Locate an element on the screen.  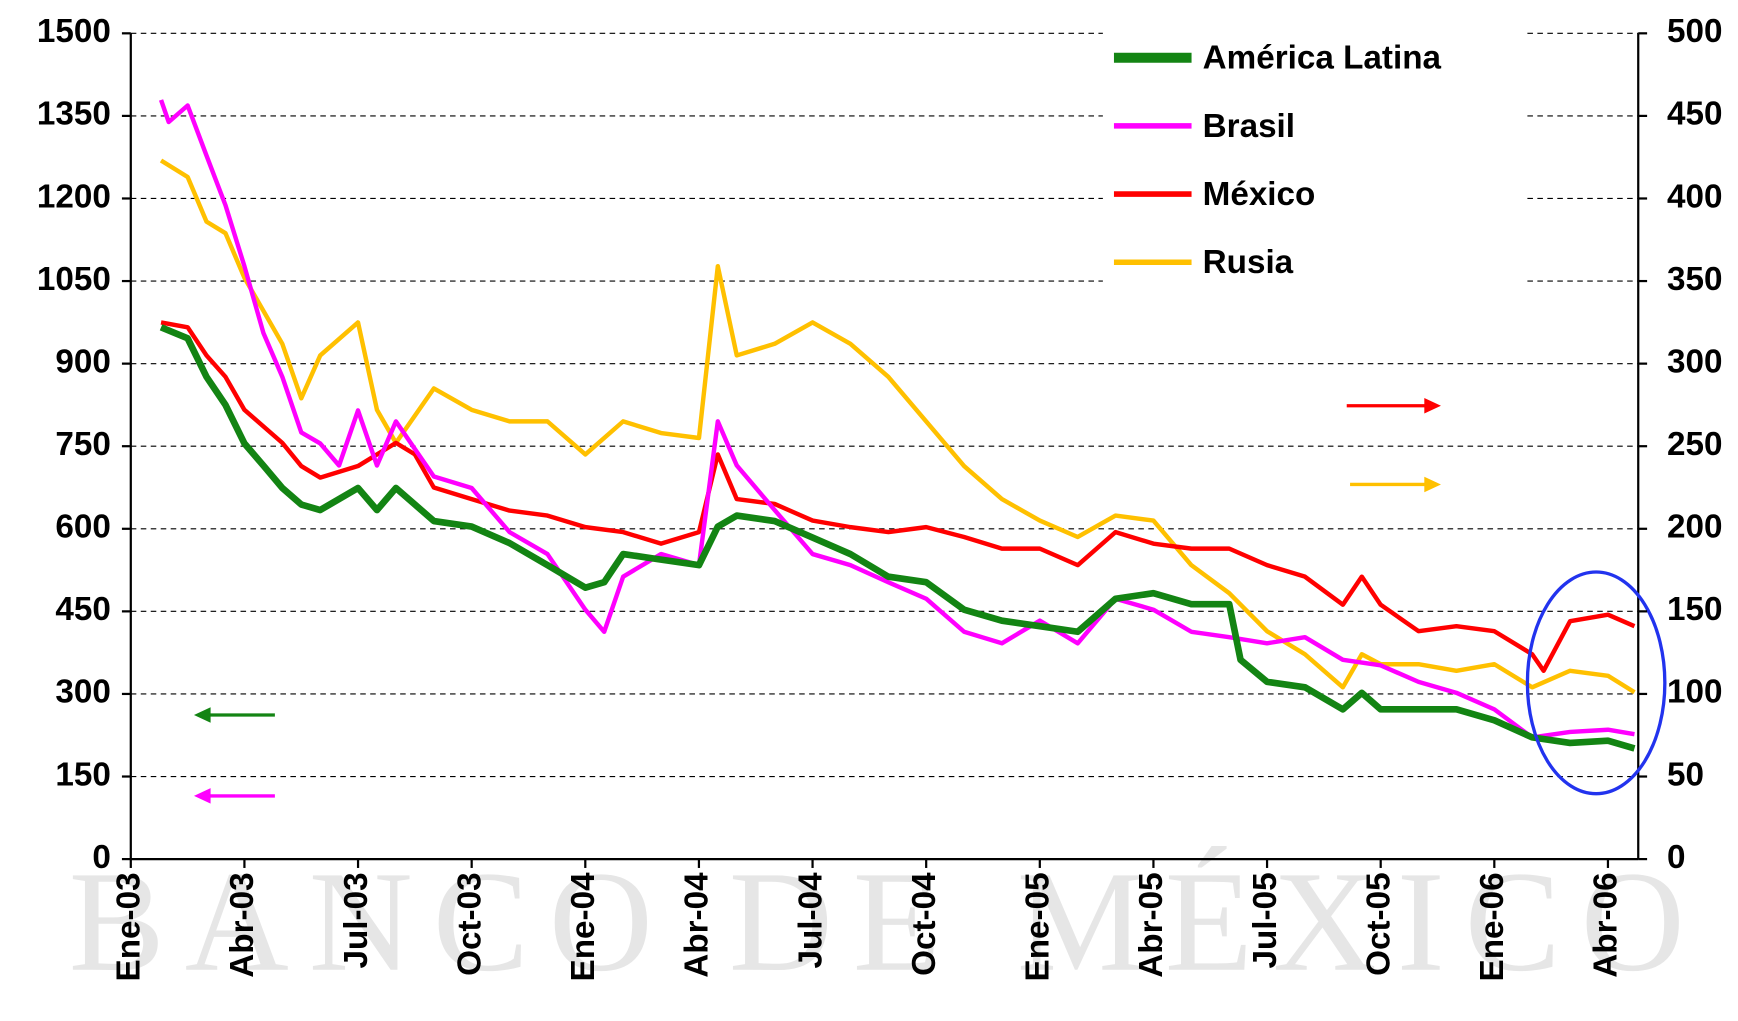
y-tick-label: 1500 is located at coordinates (74, 31).